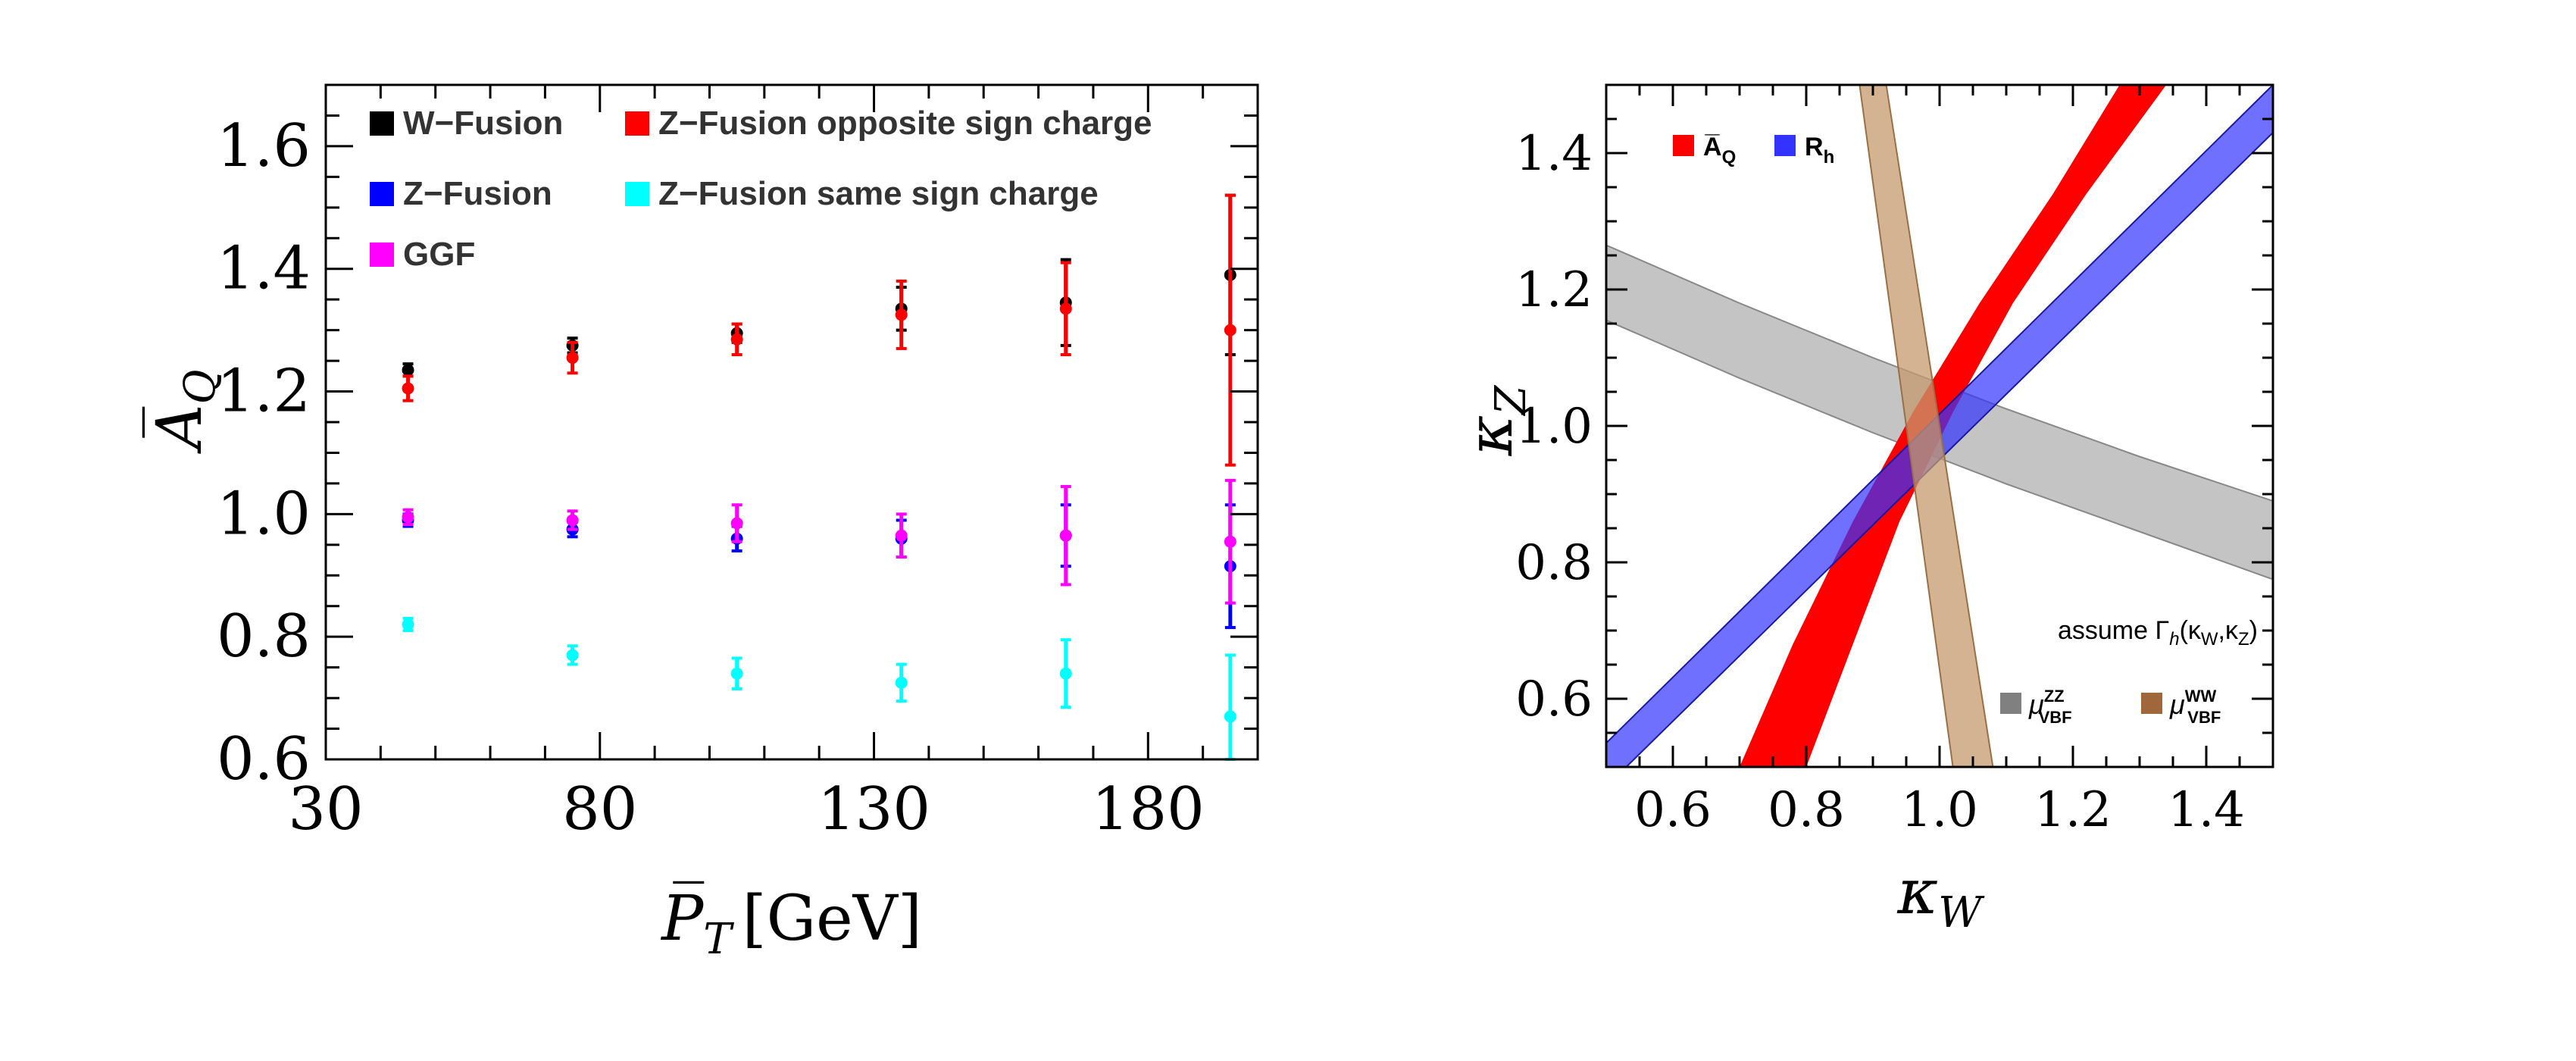  I want to click on series-z_fusion_os, so click(819, 330).